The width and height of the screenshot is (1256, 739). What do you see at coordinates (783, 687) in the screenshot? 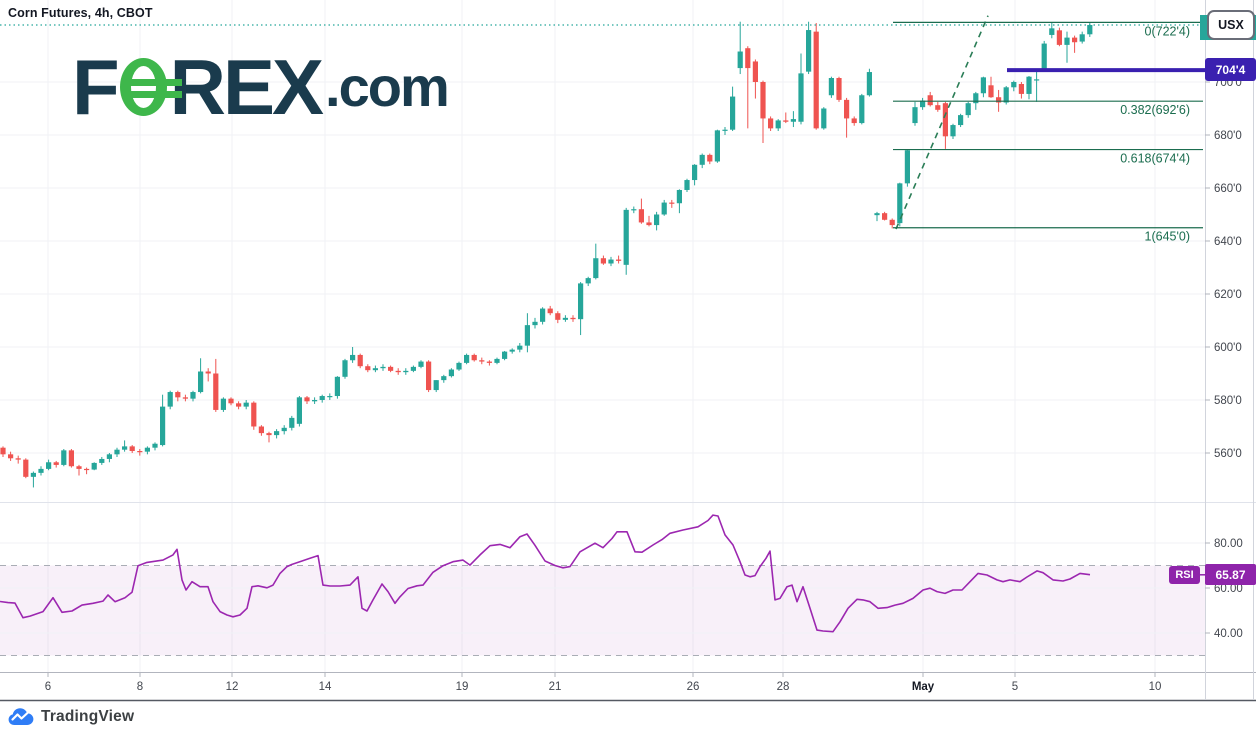
I see `time-label: 28` at bounding box center [783, 687].